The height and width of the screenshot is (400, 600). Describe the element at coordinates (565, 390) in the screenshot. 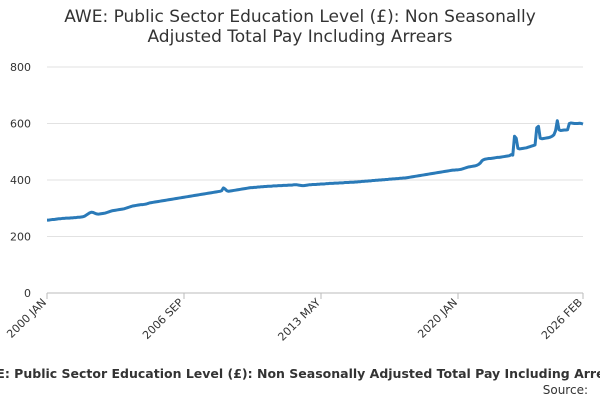

I see `source: Source:` at that location.